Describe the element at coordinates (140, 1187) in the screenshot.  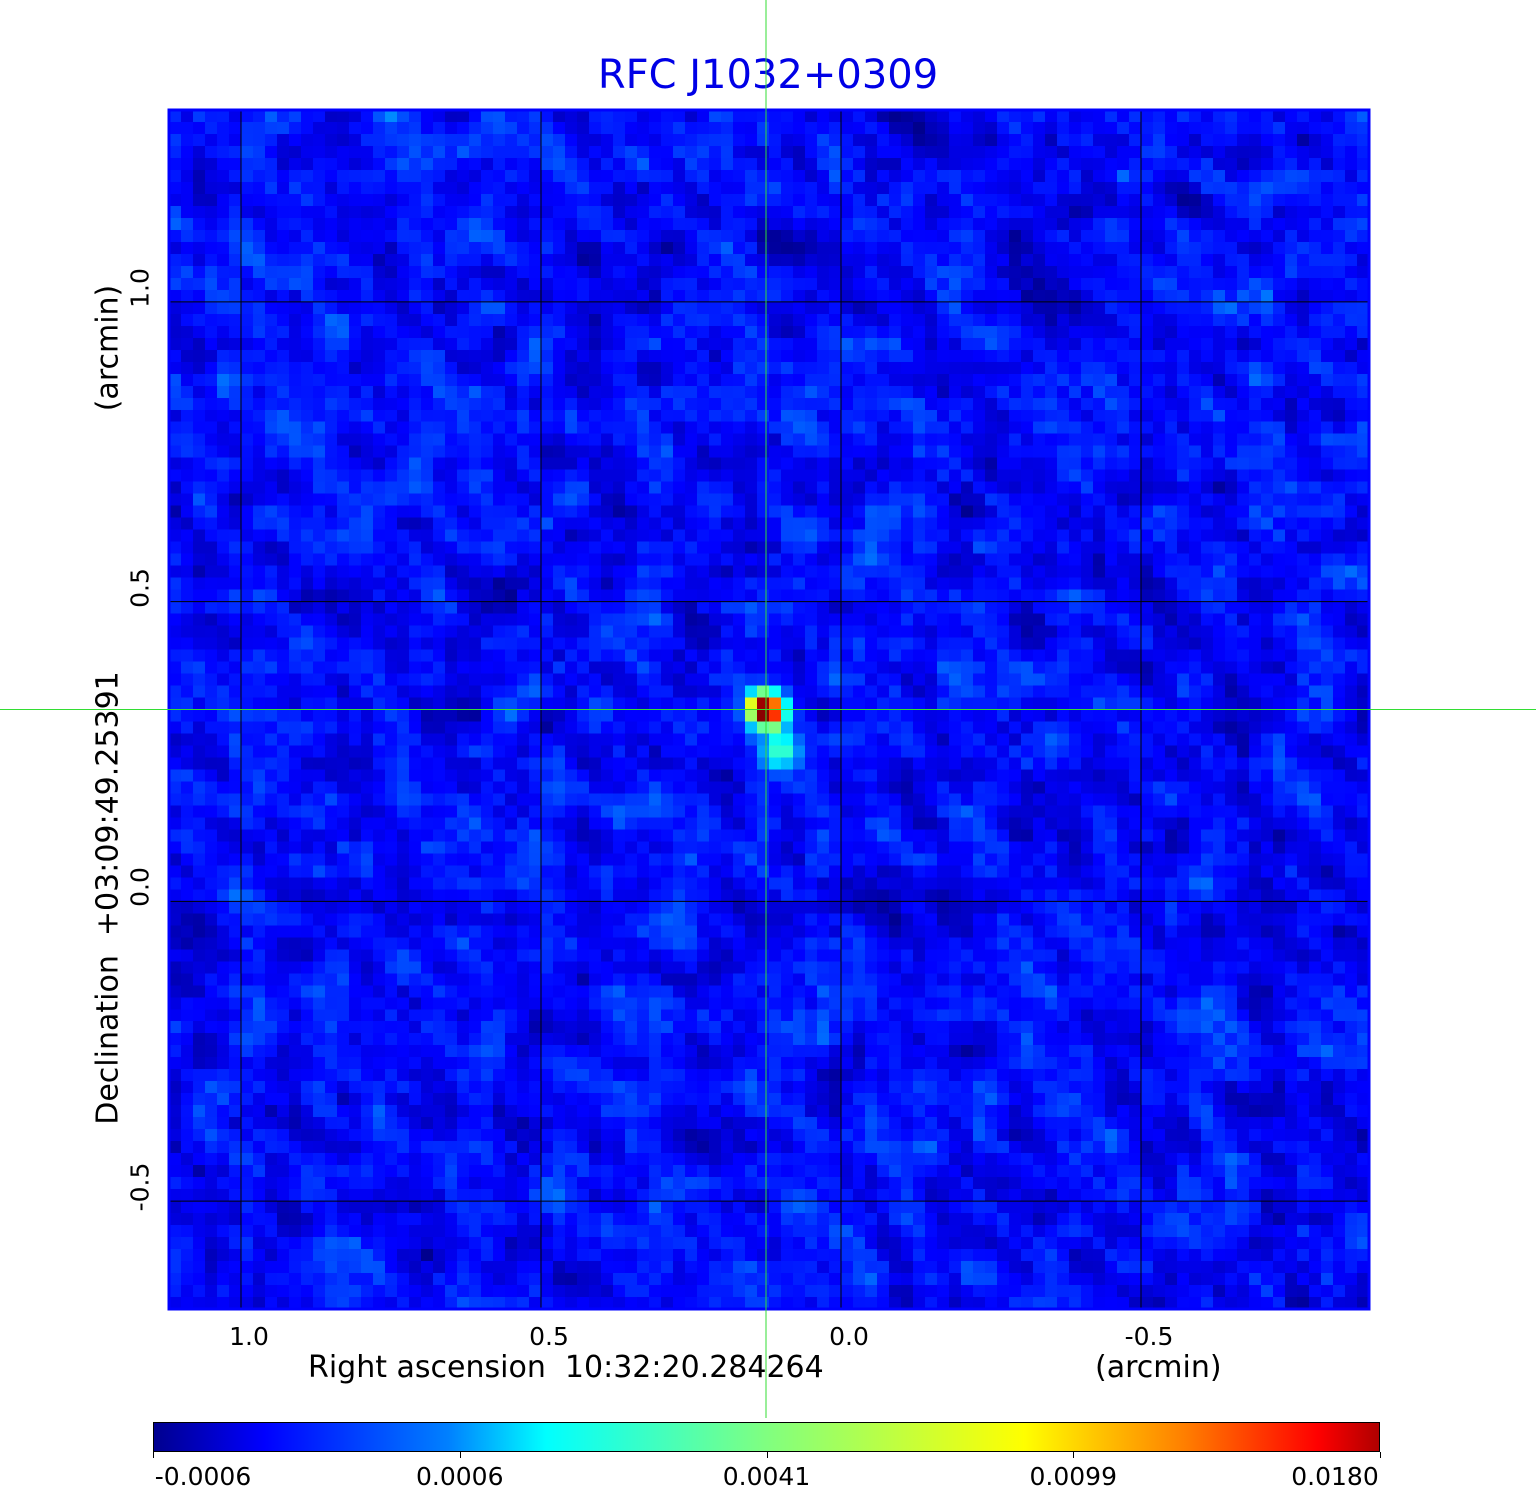
I see `y-tick-label: -0.5` at that location.